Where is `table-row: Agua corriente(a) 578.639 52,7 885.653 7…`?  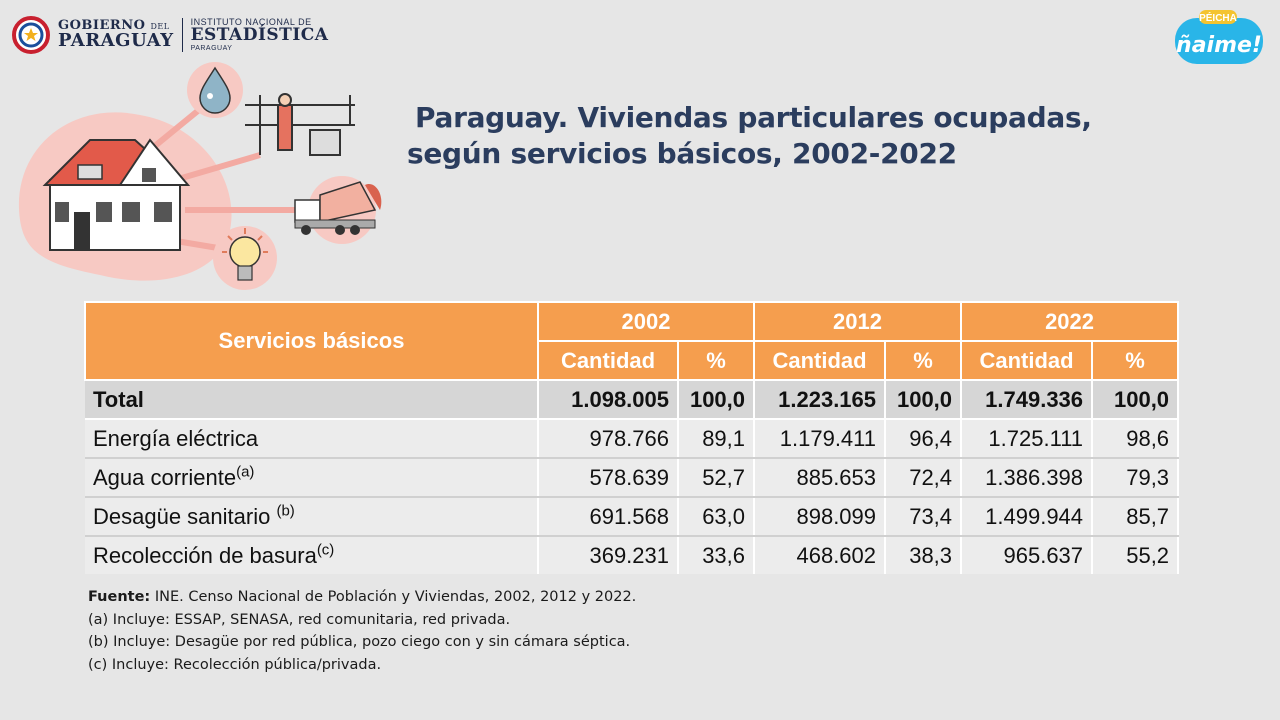
table-row: Agua corriente(a) 578.639 52,7 885.653 7… is located at coordinates (632, 478).